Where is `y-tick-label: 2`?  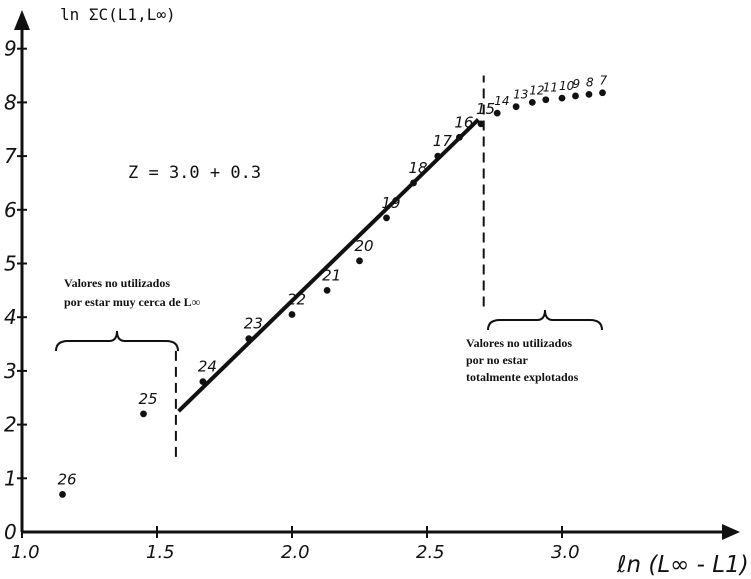
y-tick-label: 2 is located at coordinates (10, 425).